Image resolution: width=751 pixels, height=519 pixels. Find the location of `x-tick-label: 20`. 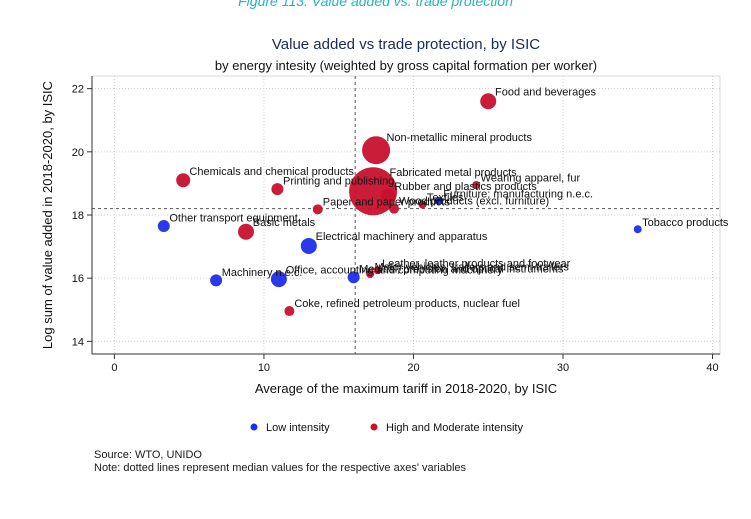

x-tick-label: 20 is located at coordinates (413, 368).